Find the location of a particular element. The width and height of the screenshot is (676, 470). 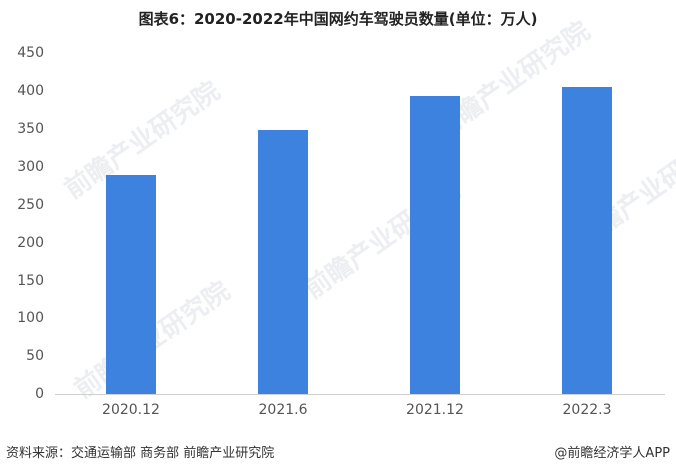

x-axis-line is located at coordinates (360, 394).